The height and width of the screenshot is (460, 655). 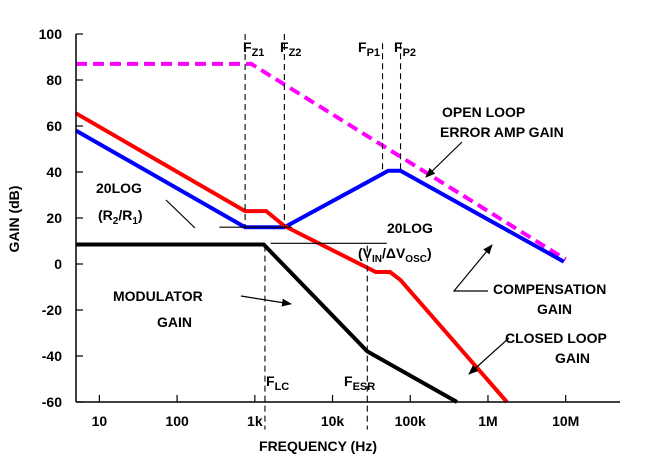 What do you see at coordinates (52, 356) in the screenshot?
I see `y-tick-label: -40` at bounding box center [52, 356].